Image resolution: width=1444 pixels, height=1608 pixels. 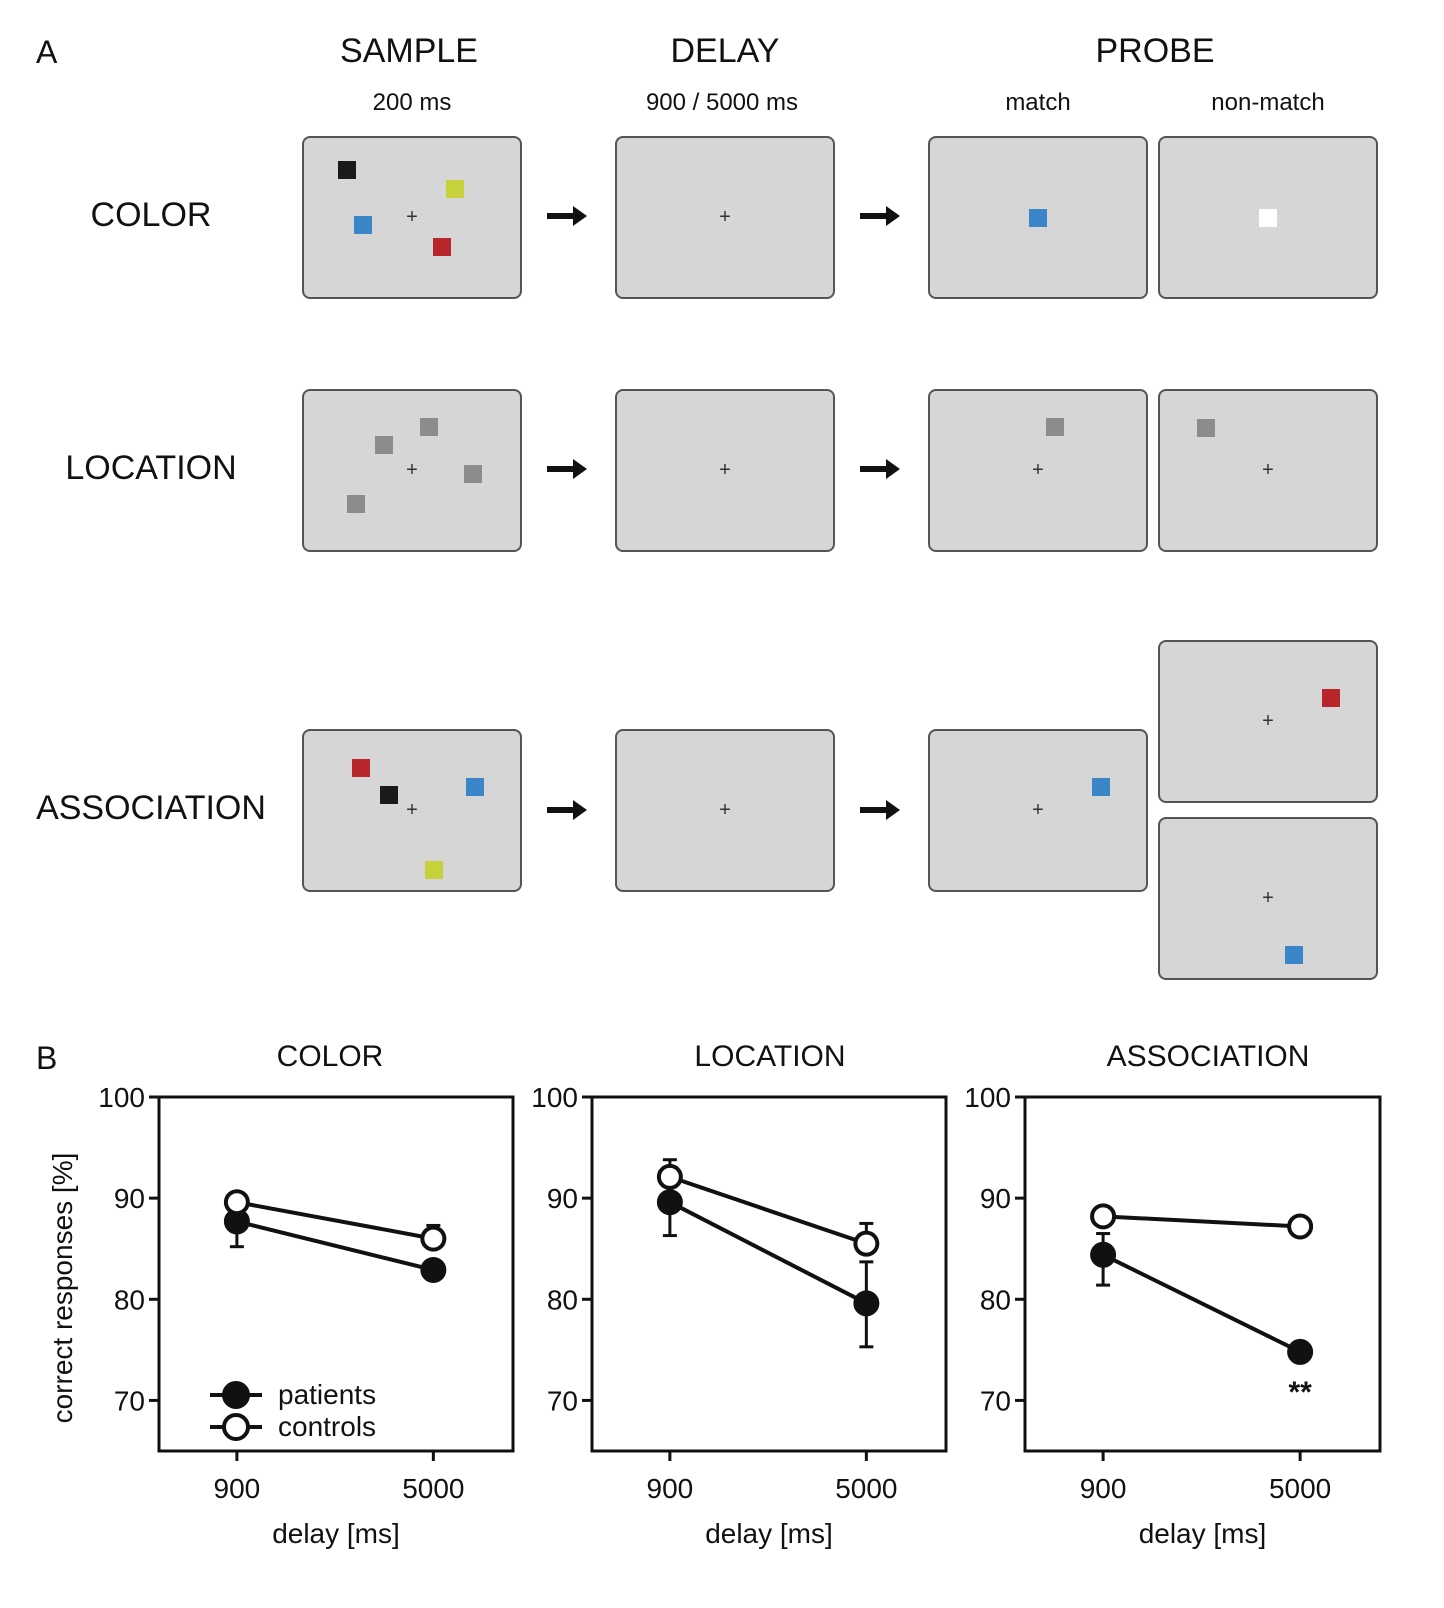 What do you see at coordinates (327, 1394) in the screenshot?
I see `legend-label-patients: patients` at bounding box center [327, 1394].